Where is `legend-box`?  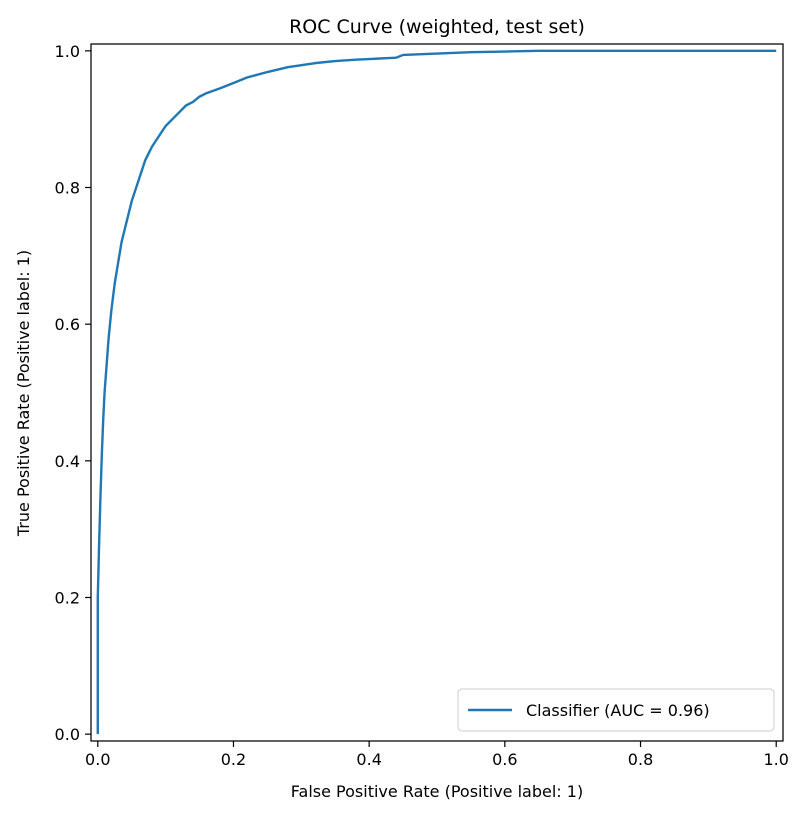 legend-box is located at coordinates (616, 710).